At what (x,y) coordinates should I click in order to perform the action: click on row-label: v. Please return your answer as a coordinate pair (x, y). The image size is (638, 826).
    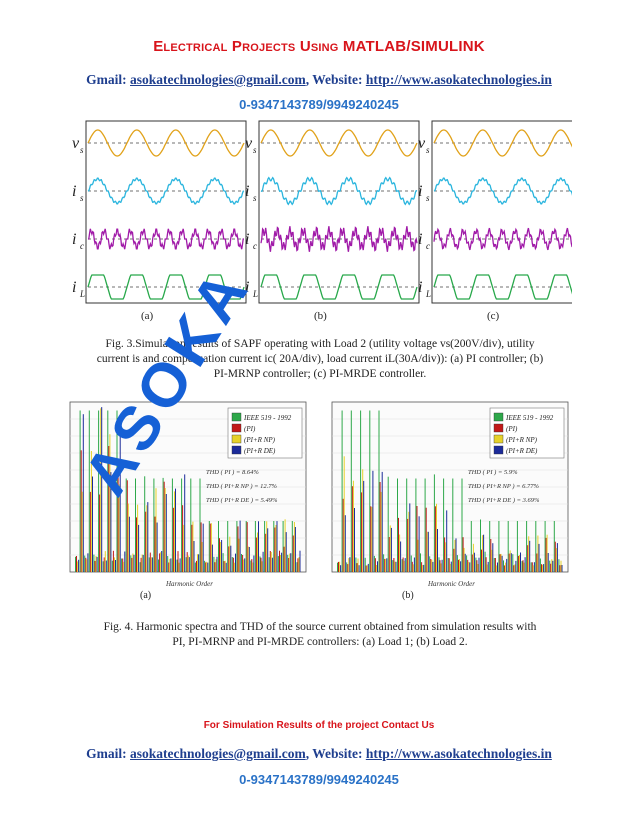
    Looking at the image, I should click on (422, 143).